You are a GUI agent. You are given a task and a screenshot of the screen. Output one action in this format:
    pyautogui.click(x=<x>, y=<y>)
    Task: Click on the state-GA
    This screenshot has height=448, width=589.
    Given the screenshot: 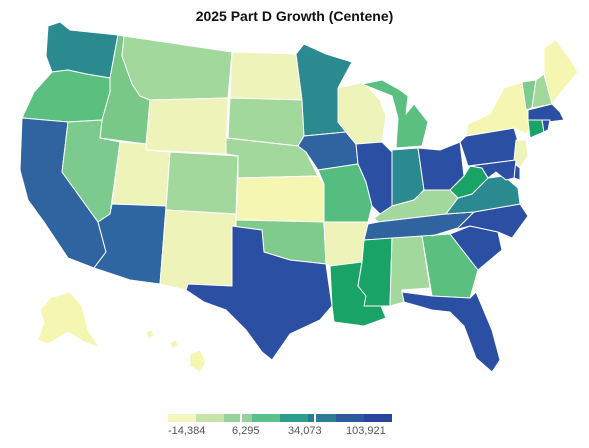 What is the action you would take?
    pyautogui.click(x=450, y=266)
    